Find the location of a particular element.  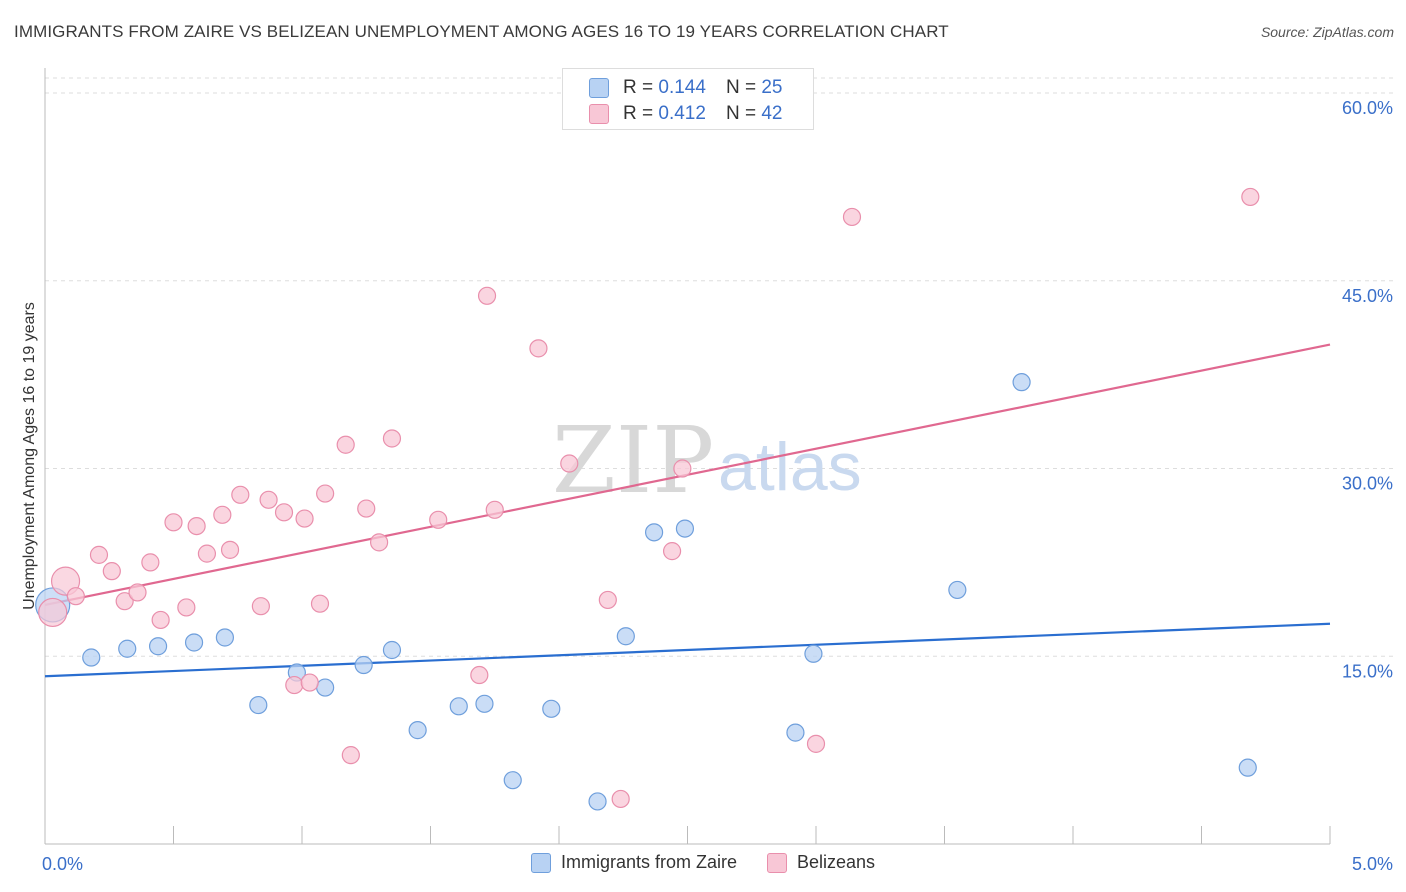

watermark-atlas: atlas is located at coordinates (790, 467).